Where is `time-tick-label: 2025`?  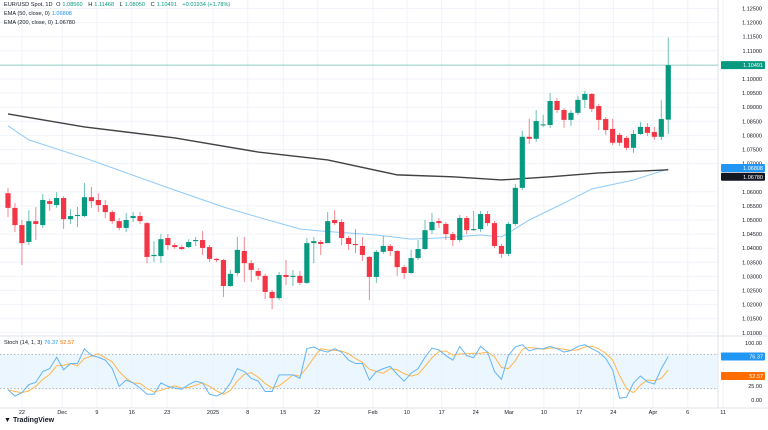
time-tick-label: 2025 is located at coordinates (213, 413).